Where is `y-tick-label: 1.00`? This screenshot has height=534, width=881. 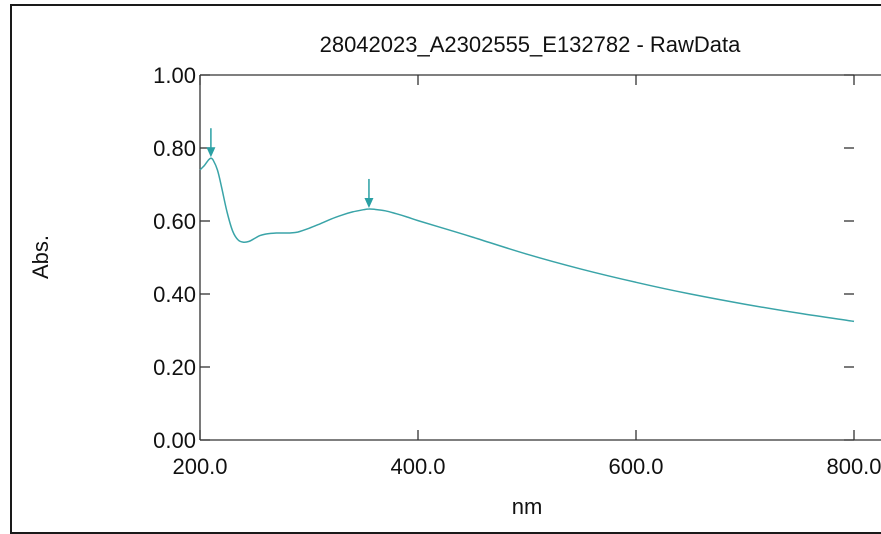
y-tick-label: 1.00 is located at coordinates (174, 75).